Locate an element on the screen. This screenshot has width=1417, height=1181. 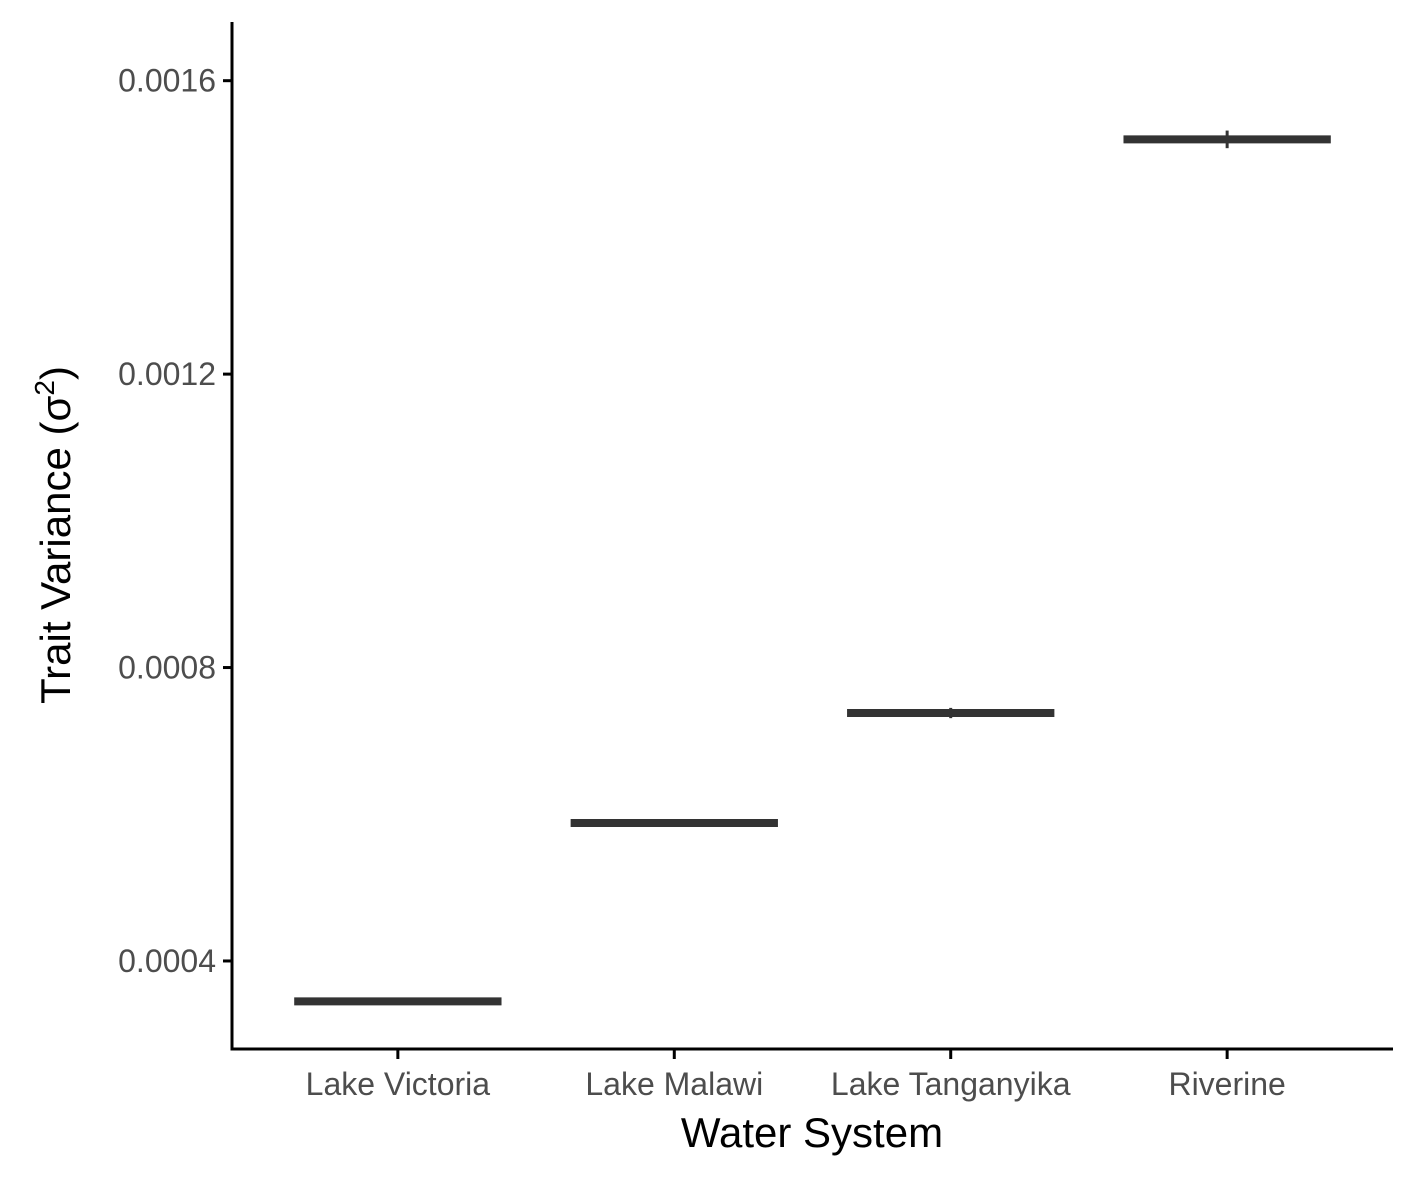
y-tick-label: 0.0016 is located at coordinates (167, 81).